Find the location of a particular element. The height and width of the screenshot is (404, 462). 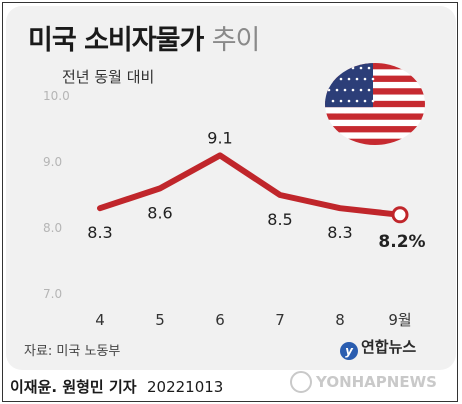

watermark-logo-icon is located at coordinates (301, 382).